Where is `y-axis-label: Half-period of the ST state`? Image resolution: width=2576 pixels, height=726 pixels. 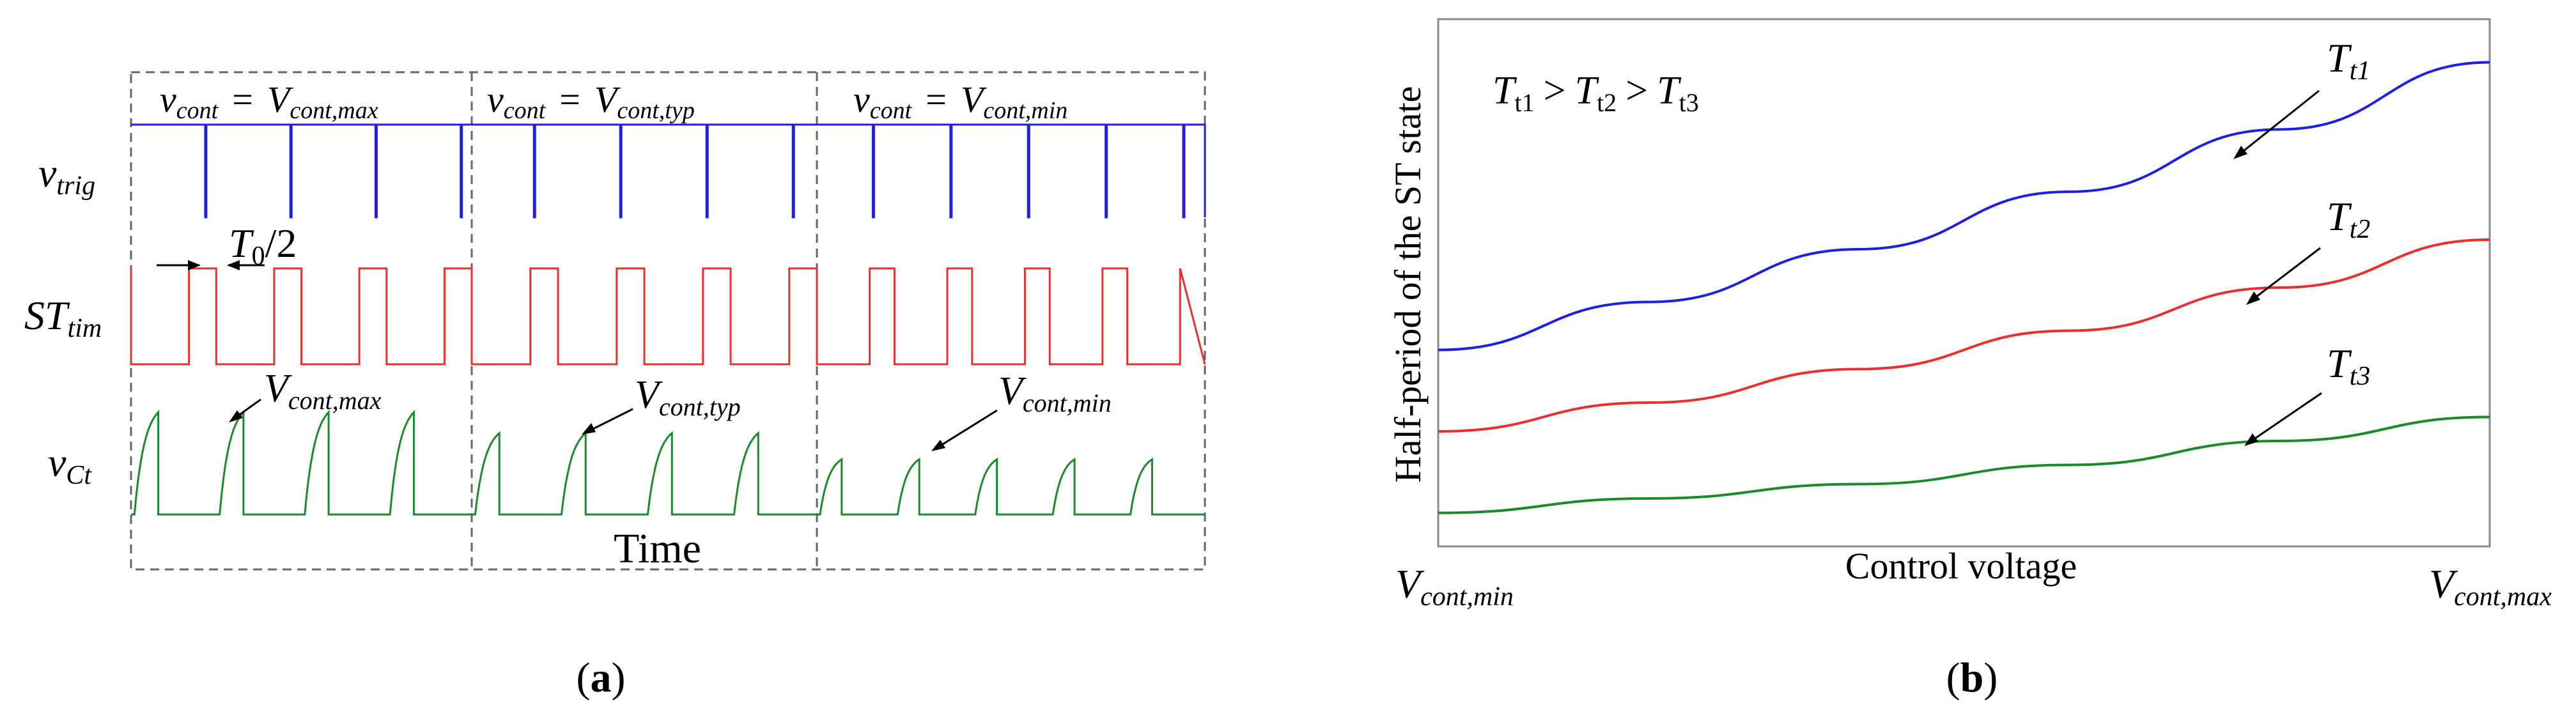
y-axis-label: Half-period of the ST state is located at coordinates (1408, 284).